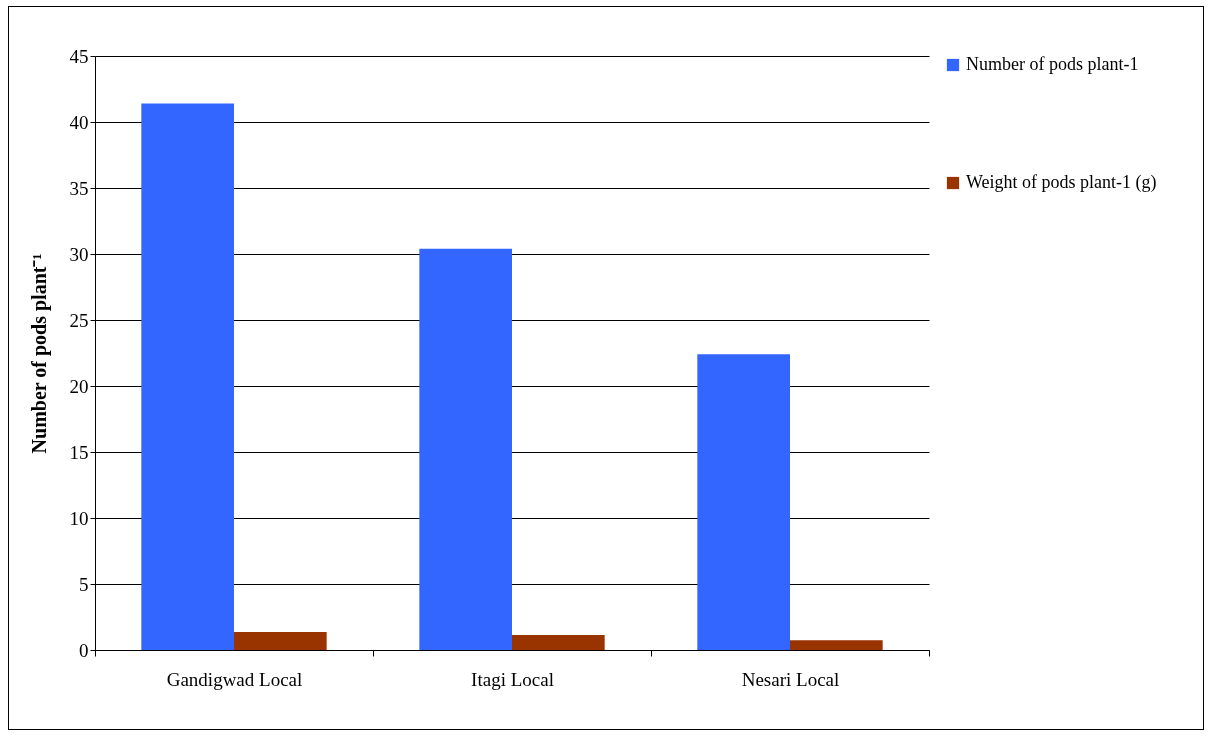 This screenshot has width=1214, height=738. Describe the element at coordinates (84, 650) in the screenshot. I see `y-tick-label: 0` at that location.